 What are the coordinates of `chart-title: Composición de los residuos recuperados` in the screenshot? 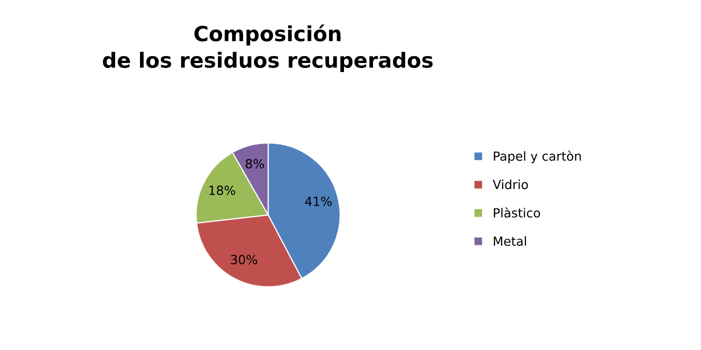 It's located at (267, 48).